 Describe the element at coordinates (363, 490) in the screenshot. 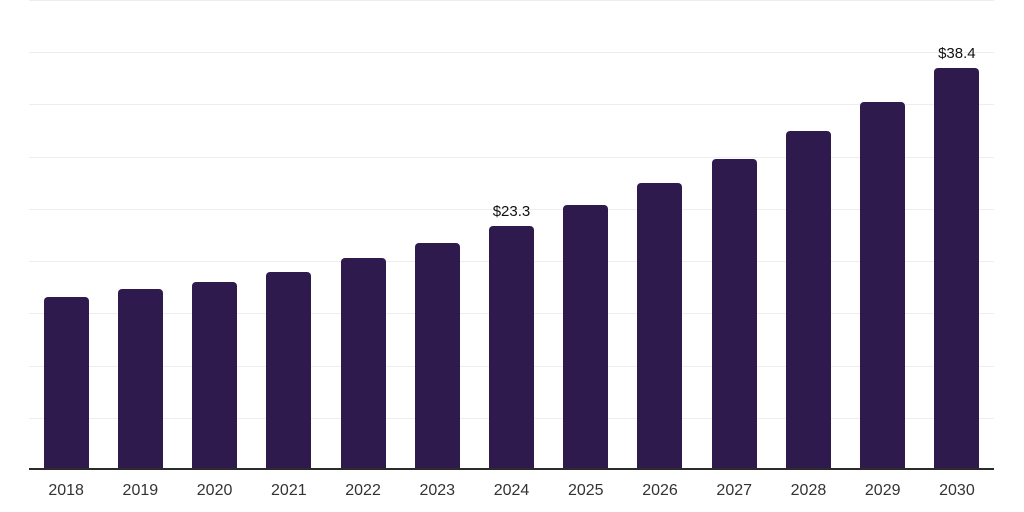

I see `x-tick-label-2022: 2022` at that location.